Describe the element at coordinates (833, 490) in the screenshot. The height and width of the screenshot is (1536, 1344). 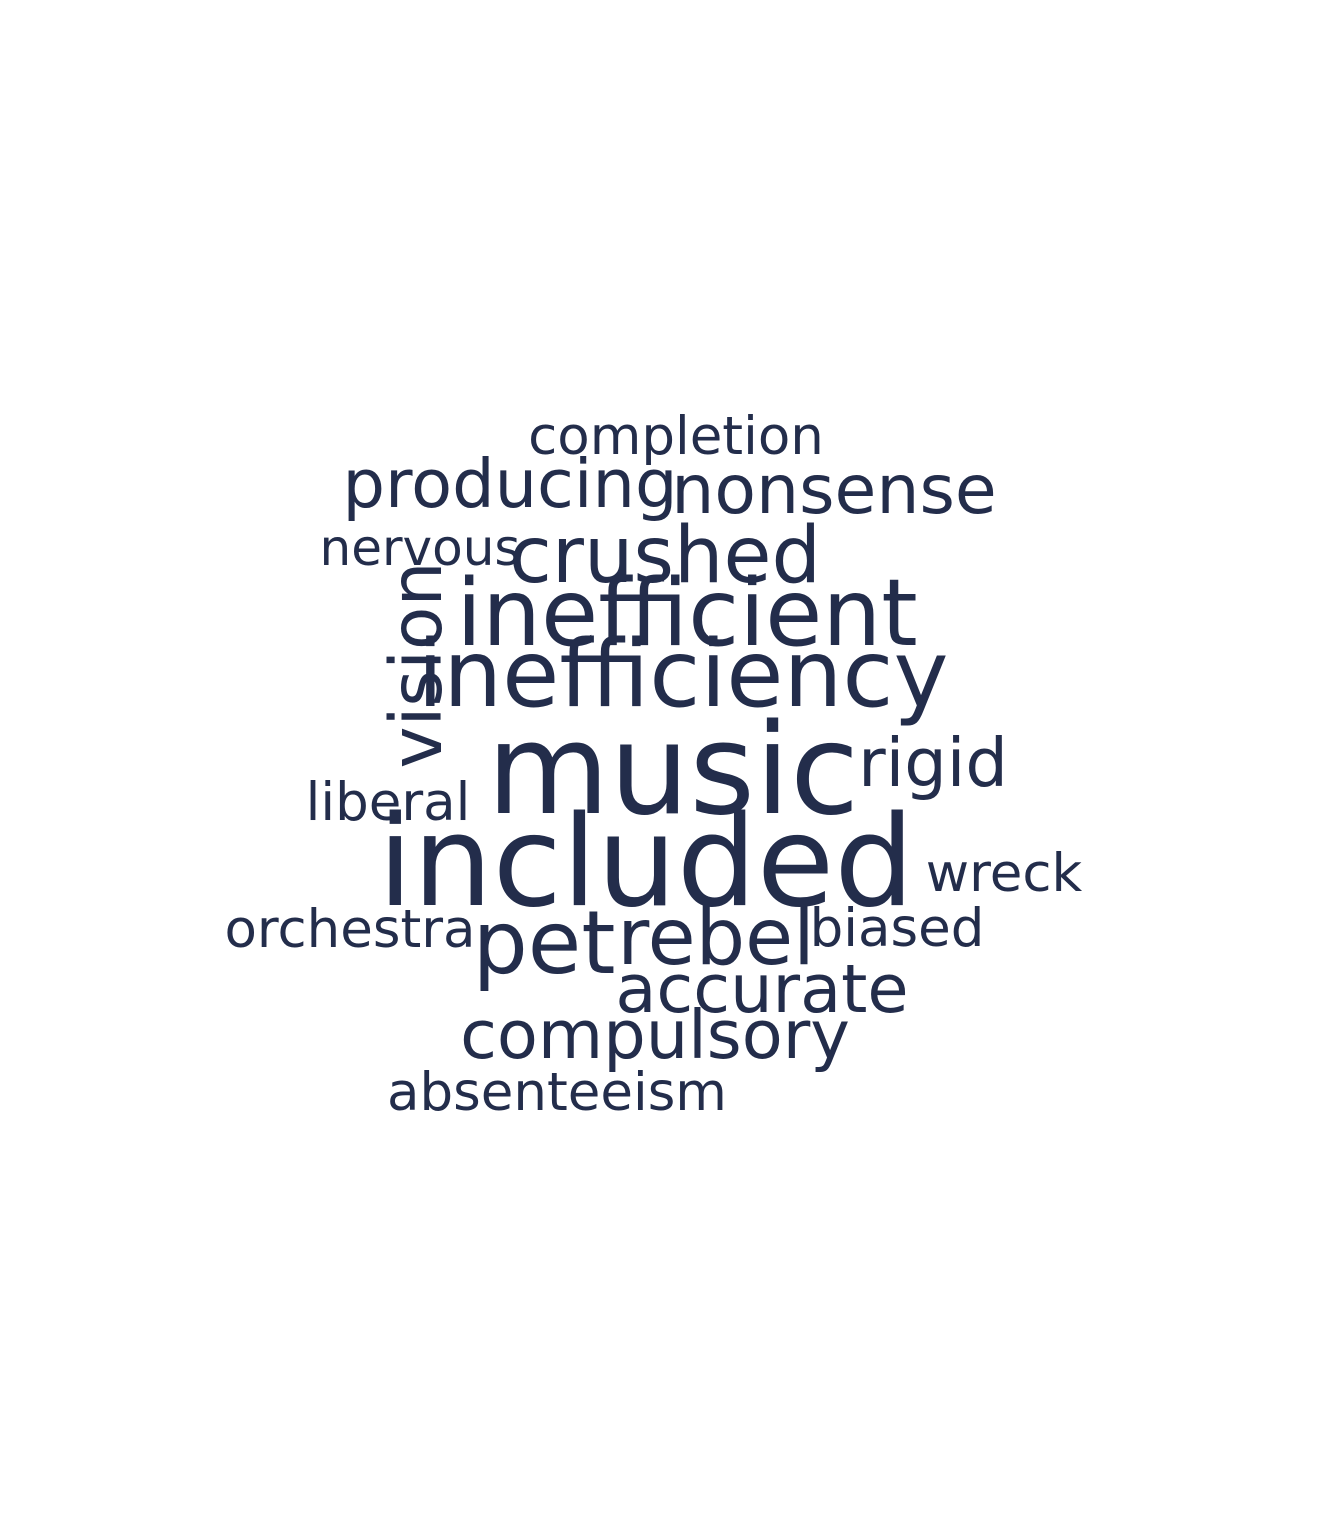
I see `word-nonsense: nonsense` at that location.